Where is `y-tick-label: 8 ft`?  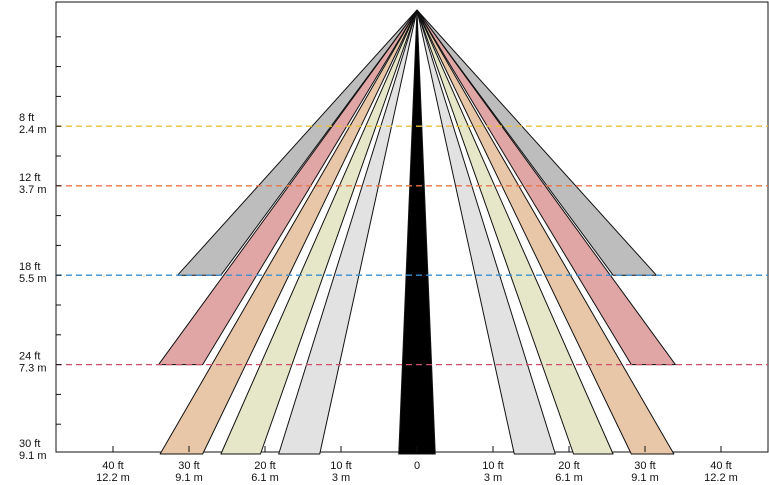
y-tick-label: 8 ft is located at coordinates (26, 118).